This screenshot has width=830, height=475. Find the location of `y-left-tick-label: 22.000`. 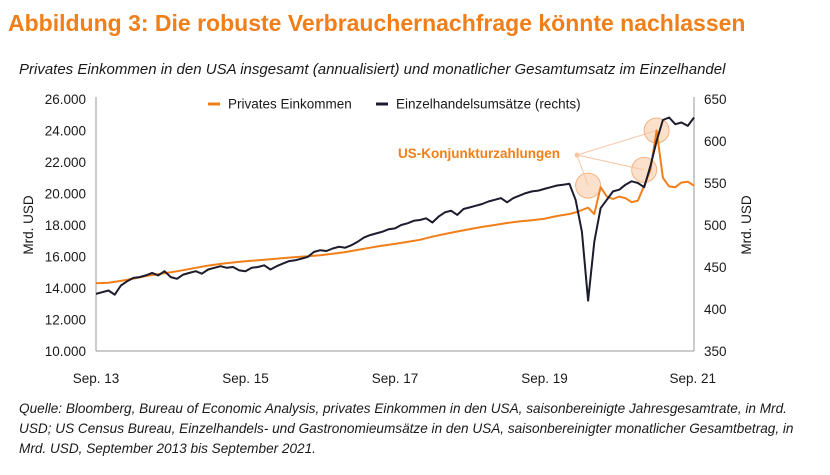

y-left-tick-label: 22.000 is located at coordinates (65, 162).